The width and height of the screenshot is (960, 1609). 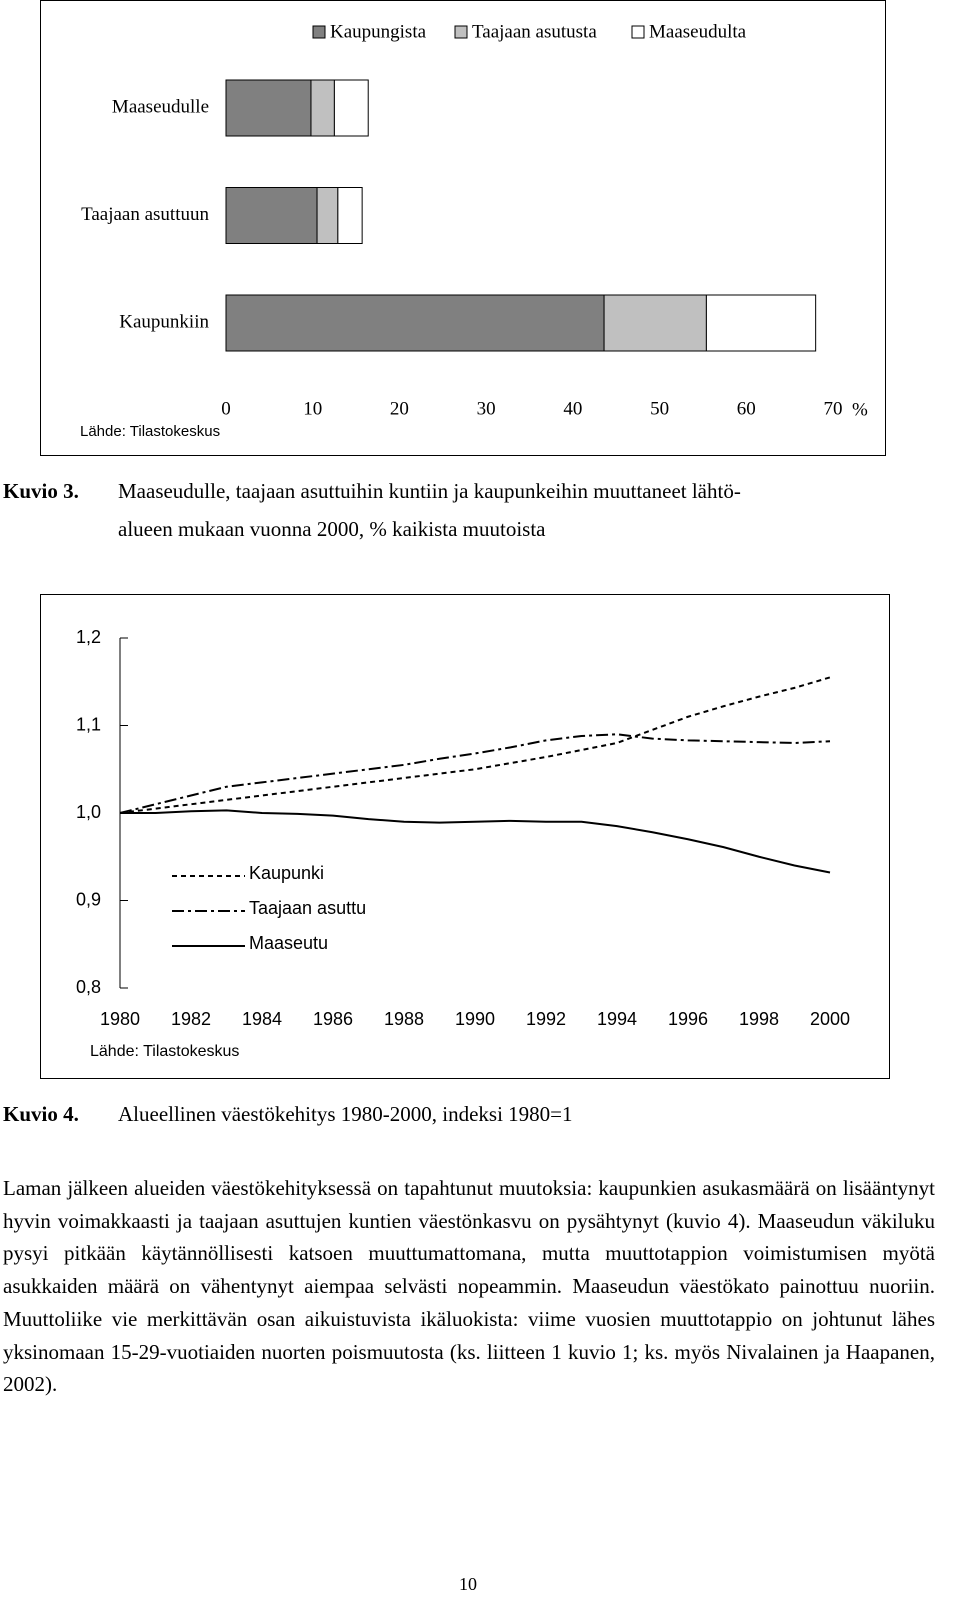 I want to click on x-tick-label: 1994, so click(x=617, y=1019).